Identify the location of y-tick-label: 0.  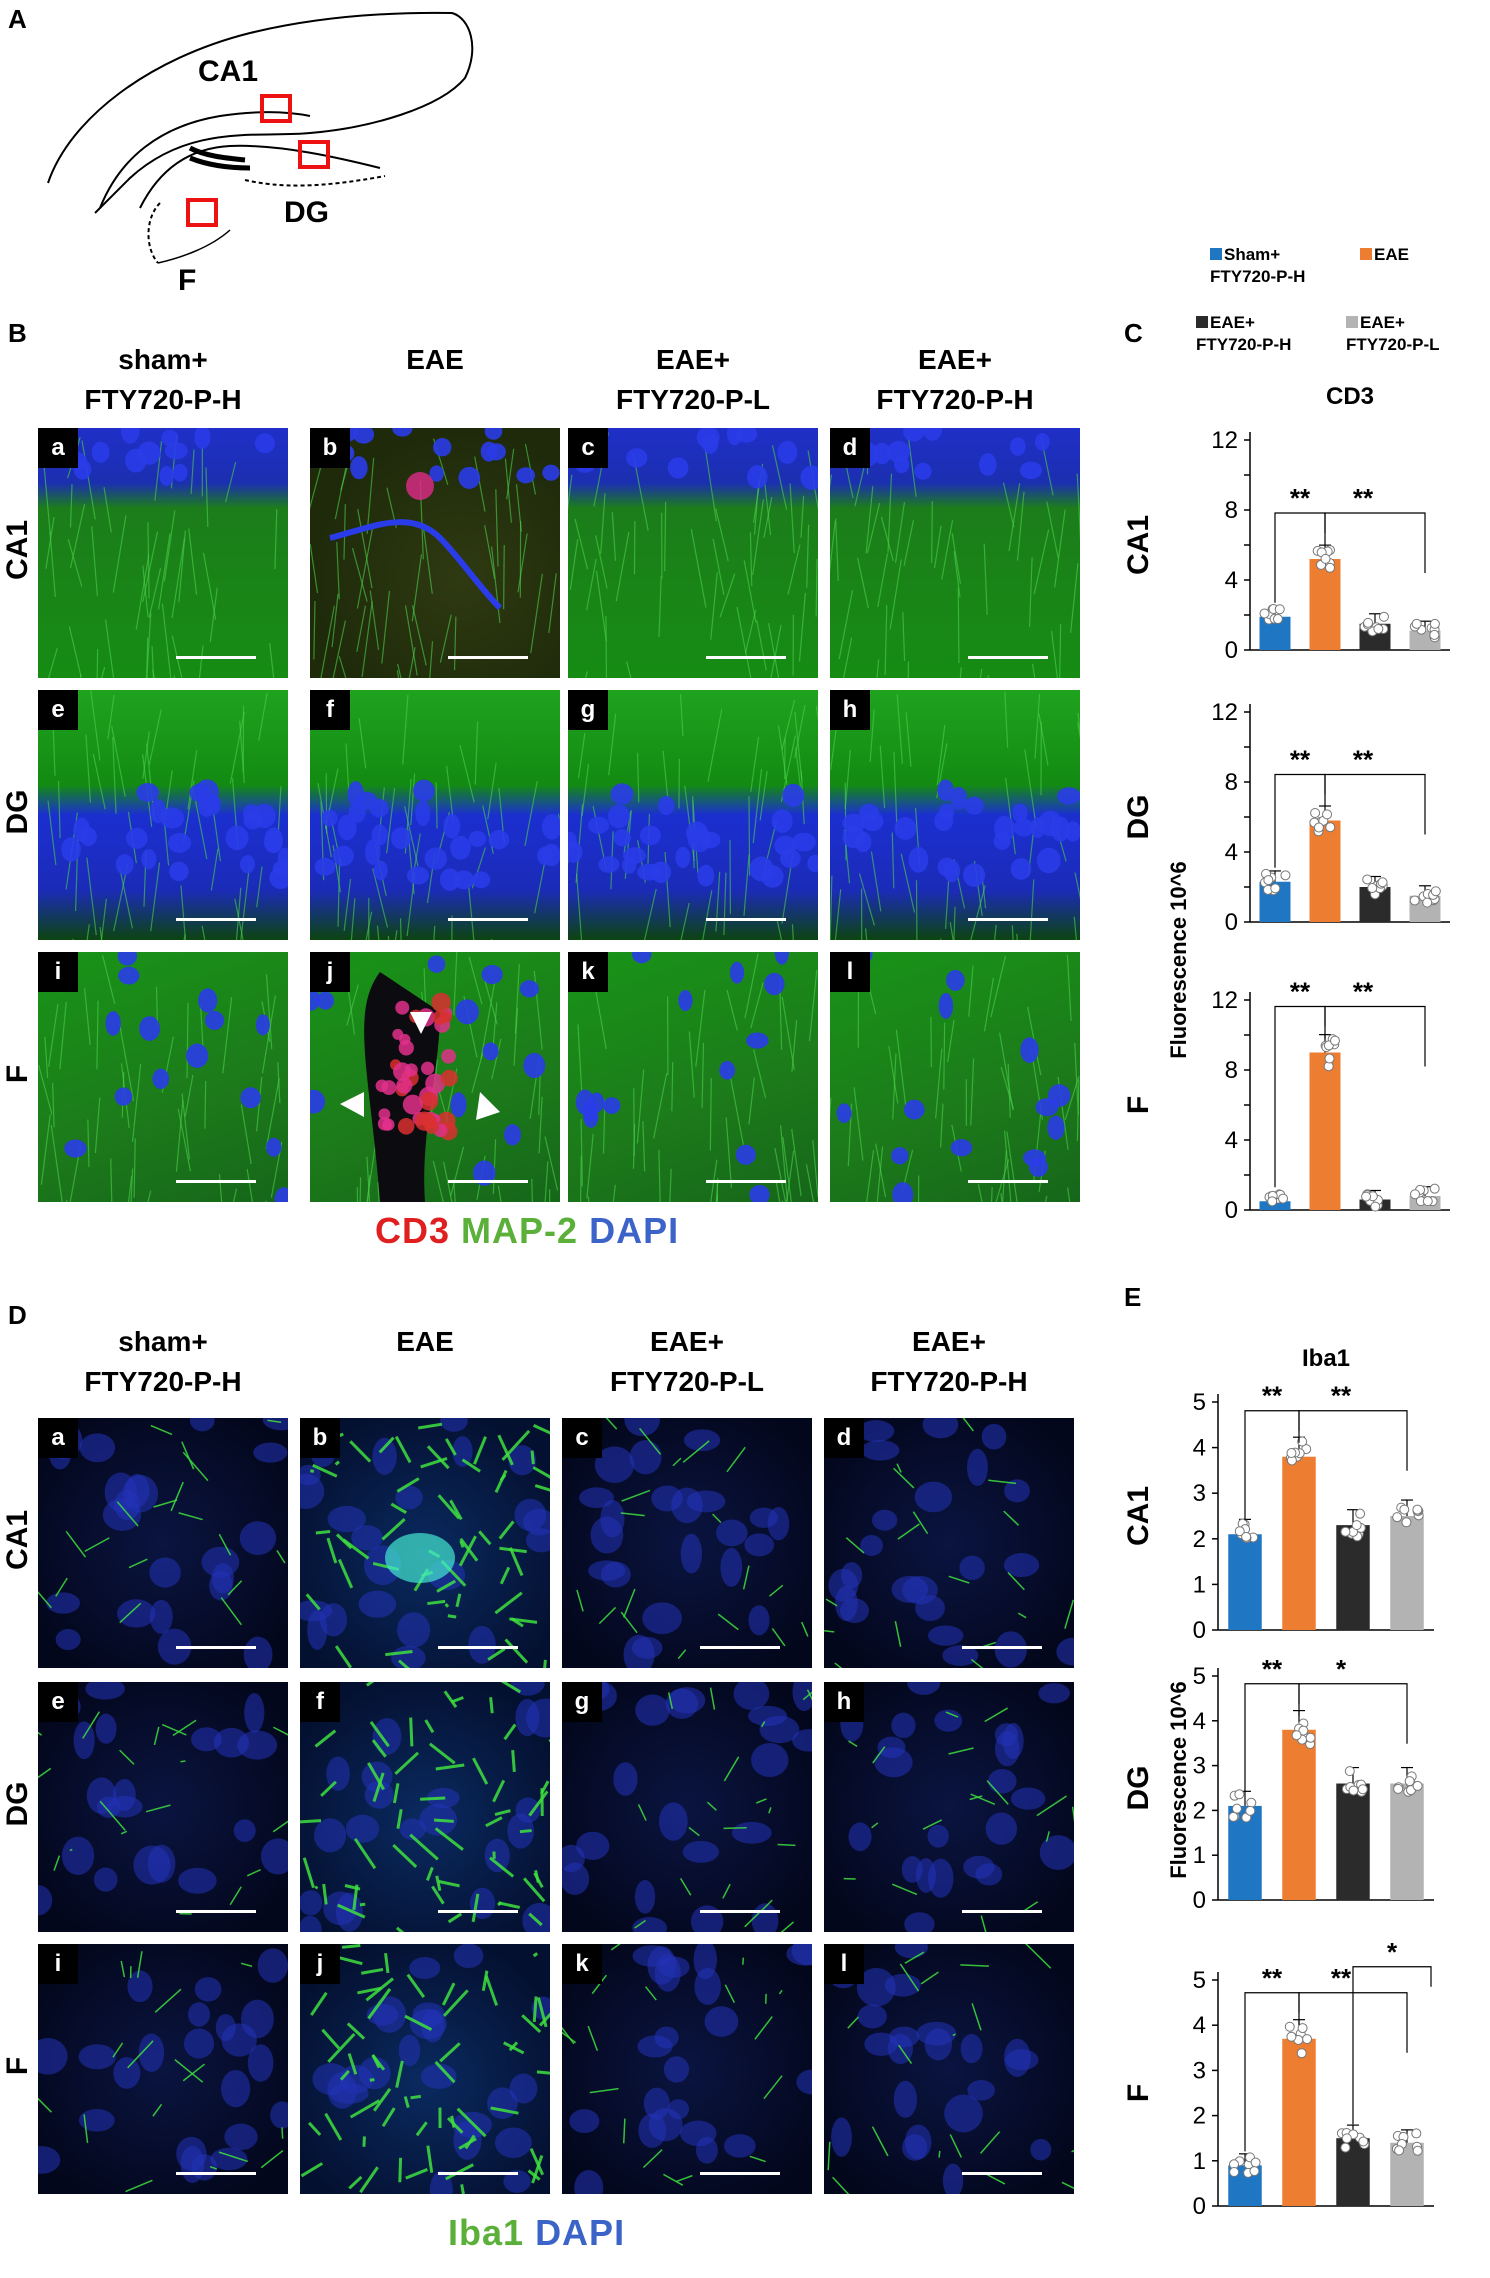
(1231, 1210).